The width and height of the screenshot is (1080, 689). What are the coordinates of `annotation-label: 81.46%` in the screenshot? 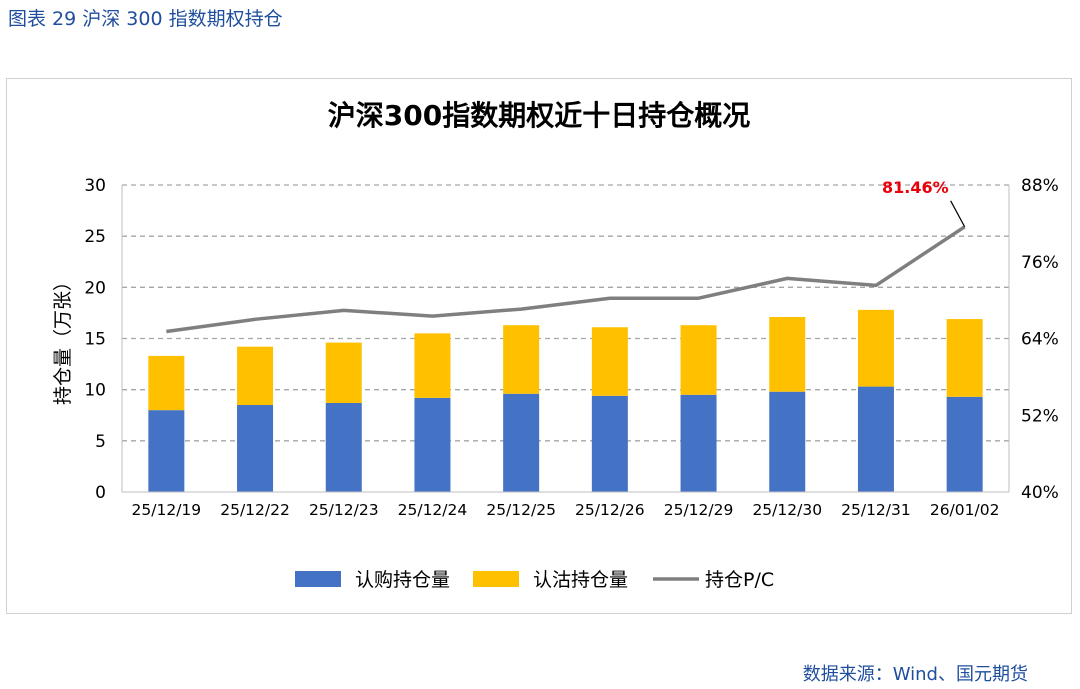 It's located at (915, 187).